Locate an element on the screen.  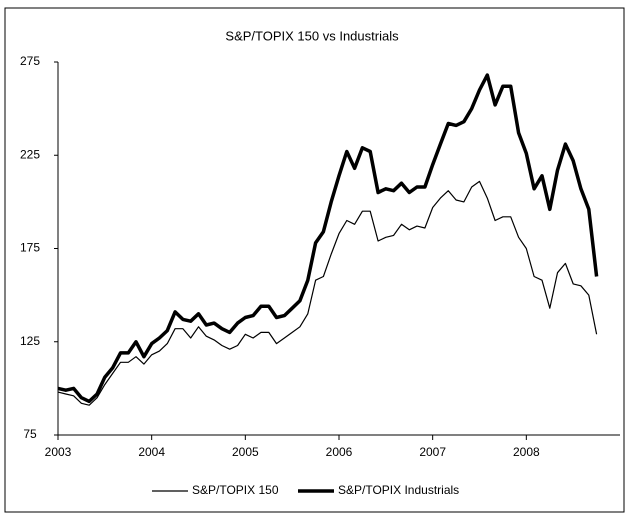
chart-title: S&P/TOPIX 150 vs Industrials is located at coordinates (312, 35).